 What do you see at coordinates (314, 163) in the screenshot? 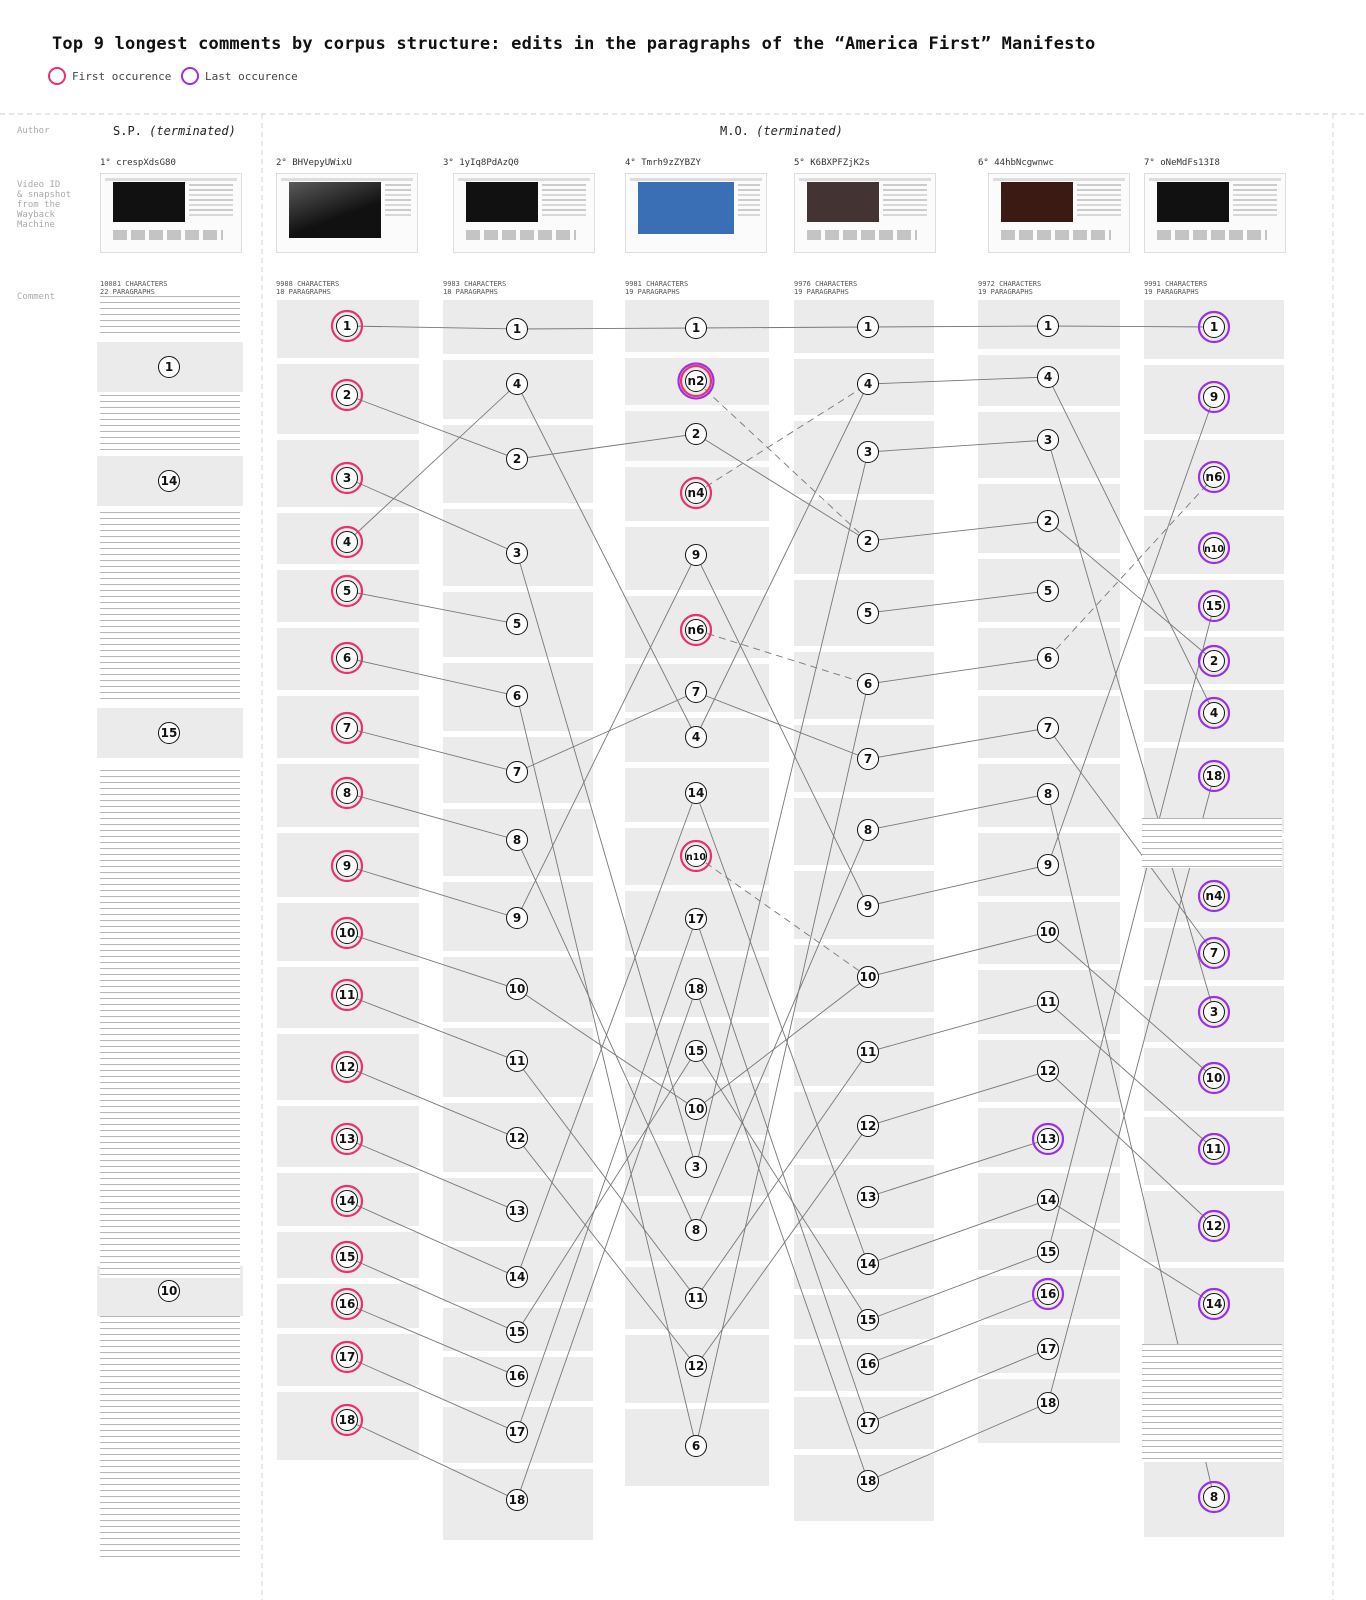
I see `col-header-2: 2° BHVepyUWixU` at bounding box center [314, 163].